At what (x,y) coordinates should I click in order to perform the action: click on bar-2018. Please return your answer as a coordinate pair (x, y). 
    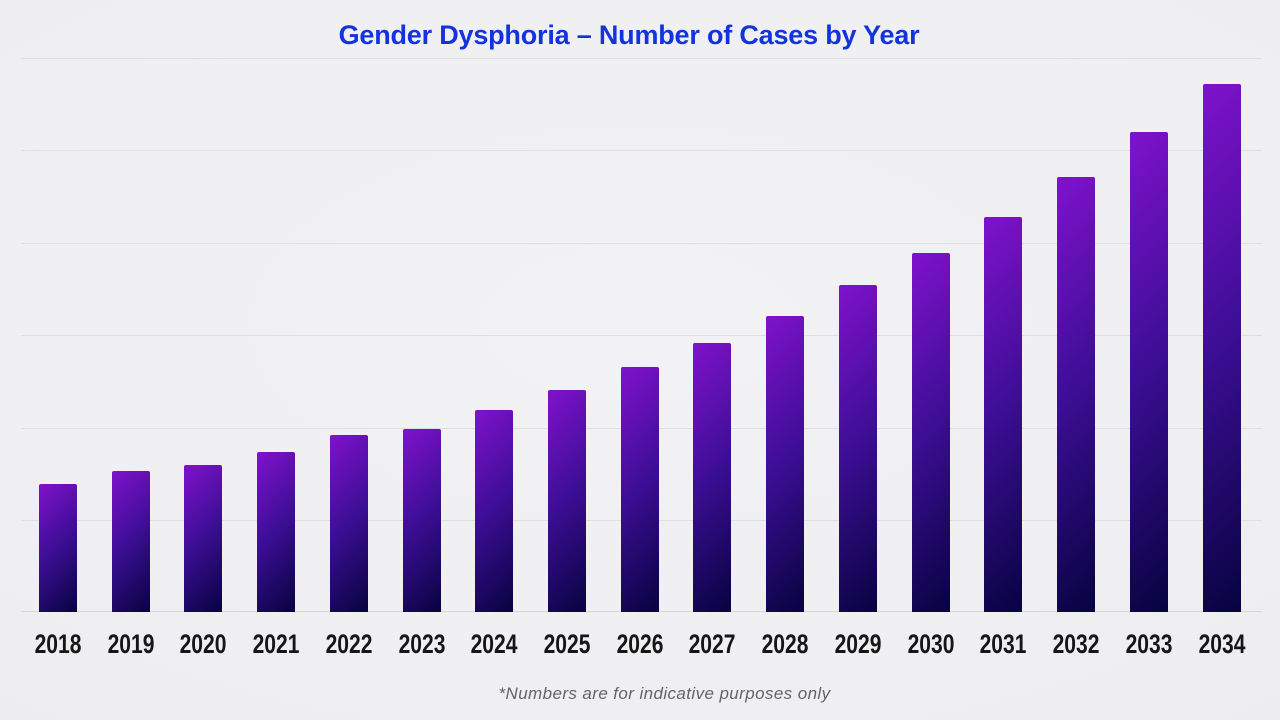
    Looking at the image, I should click on (57, 548).